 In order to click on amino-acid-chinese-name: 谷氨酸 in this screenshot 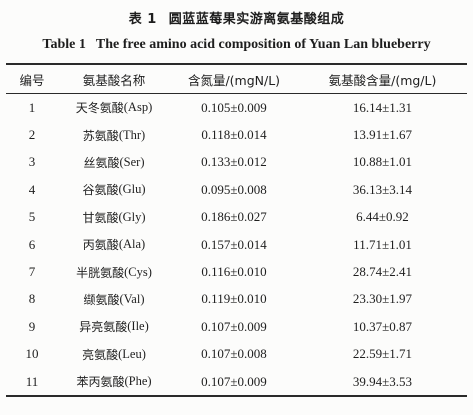, I will do `click(100, 190)`.